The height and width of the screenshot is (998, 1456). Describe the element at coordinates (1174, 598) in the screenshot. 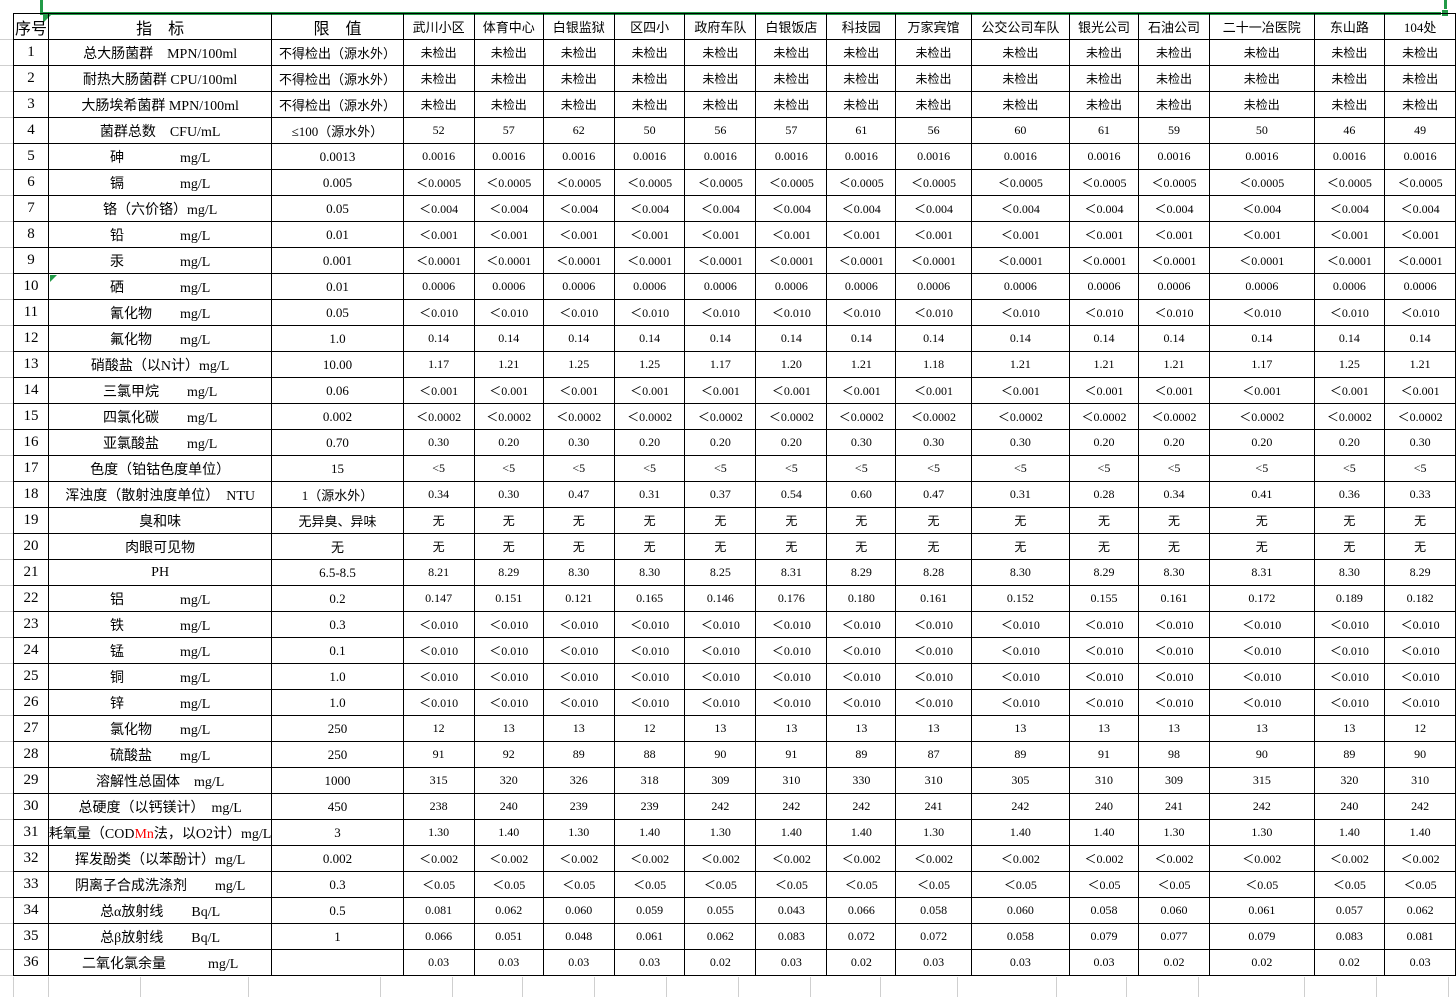

I see `value-cell: 0.161` at that location.